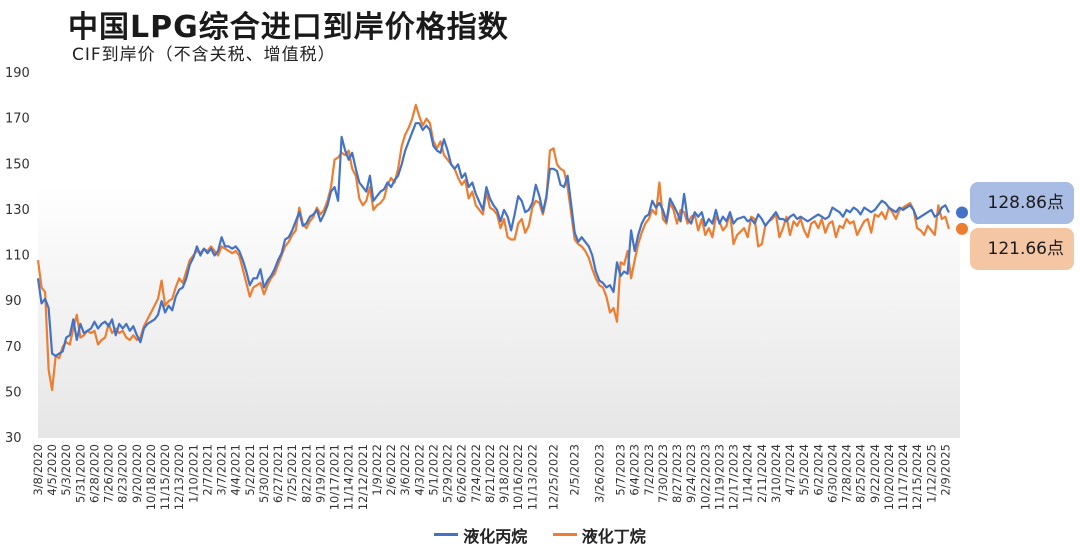  I want to click on x-tick-label: 5/31/2020, so click(80, 473).